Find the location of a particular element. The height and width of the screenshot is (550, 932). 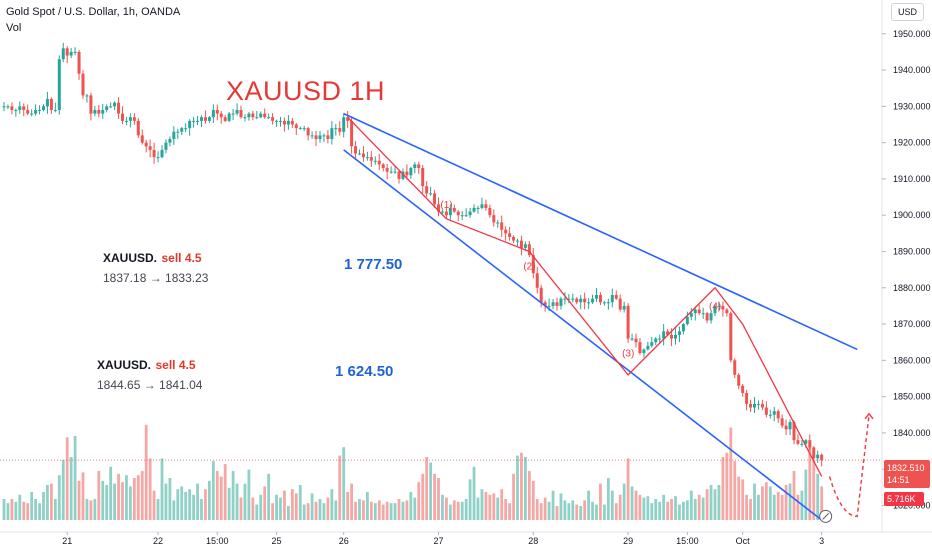

chart-title: XAUUSD 1H is located at coordinates (306, 91).